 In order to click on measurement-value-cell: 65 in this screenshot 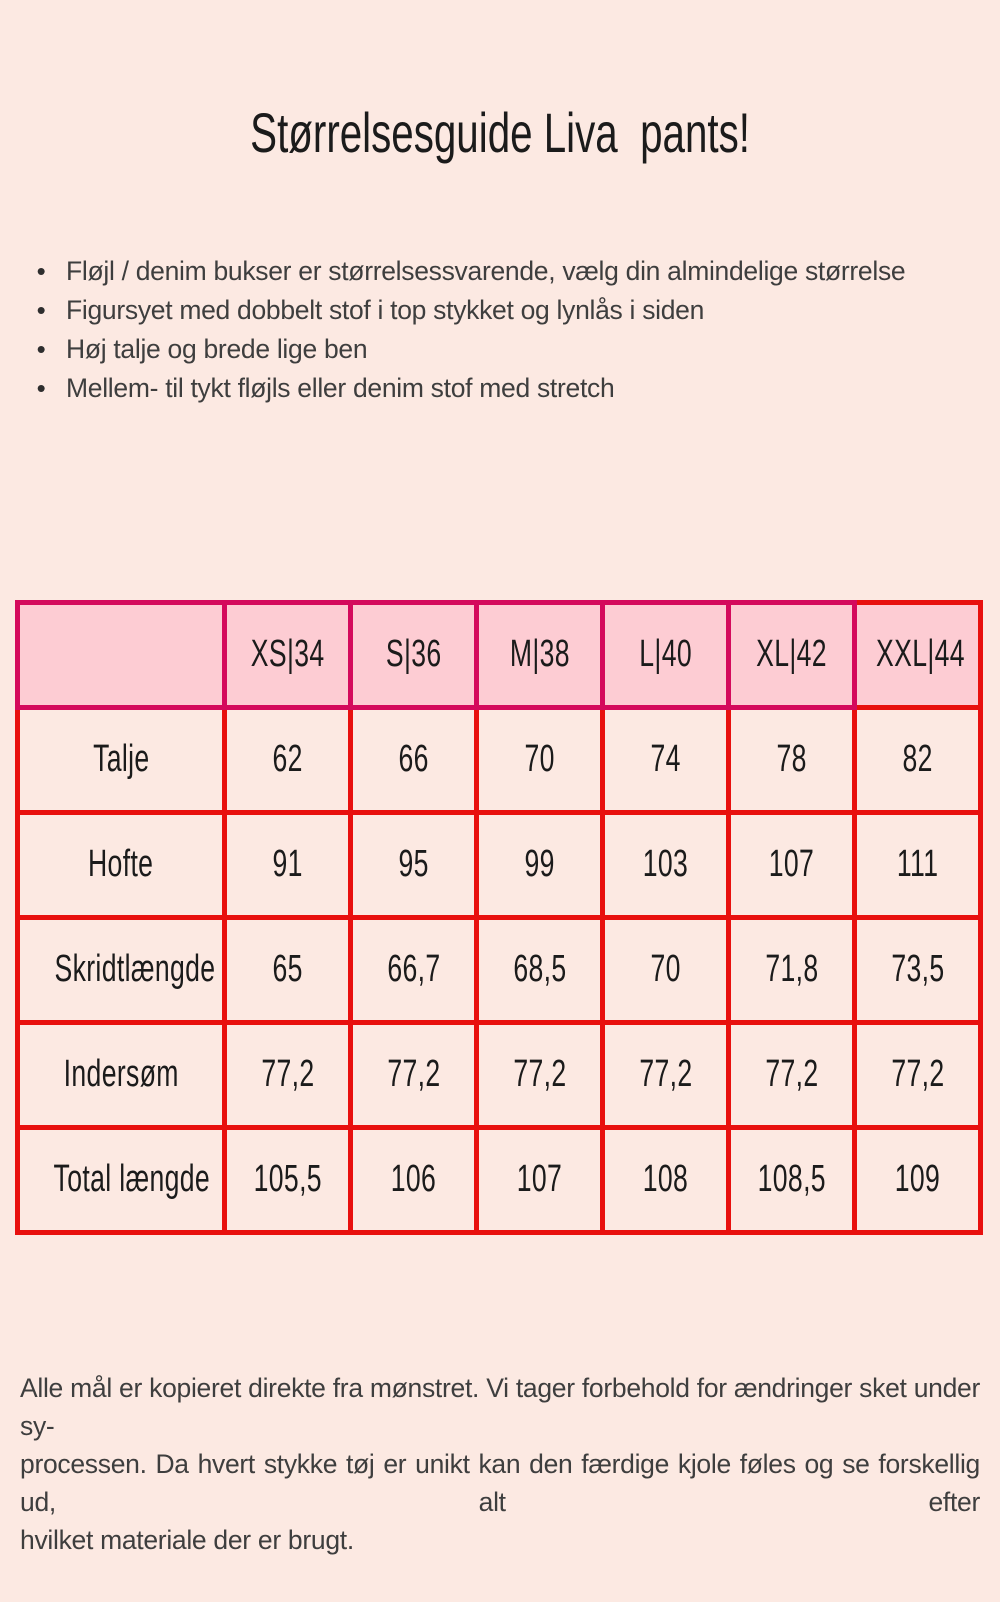, I will do `click(287, 969)`.